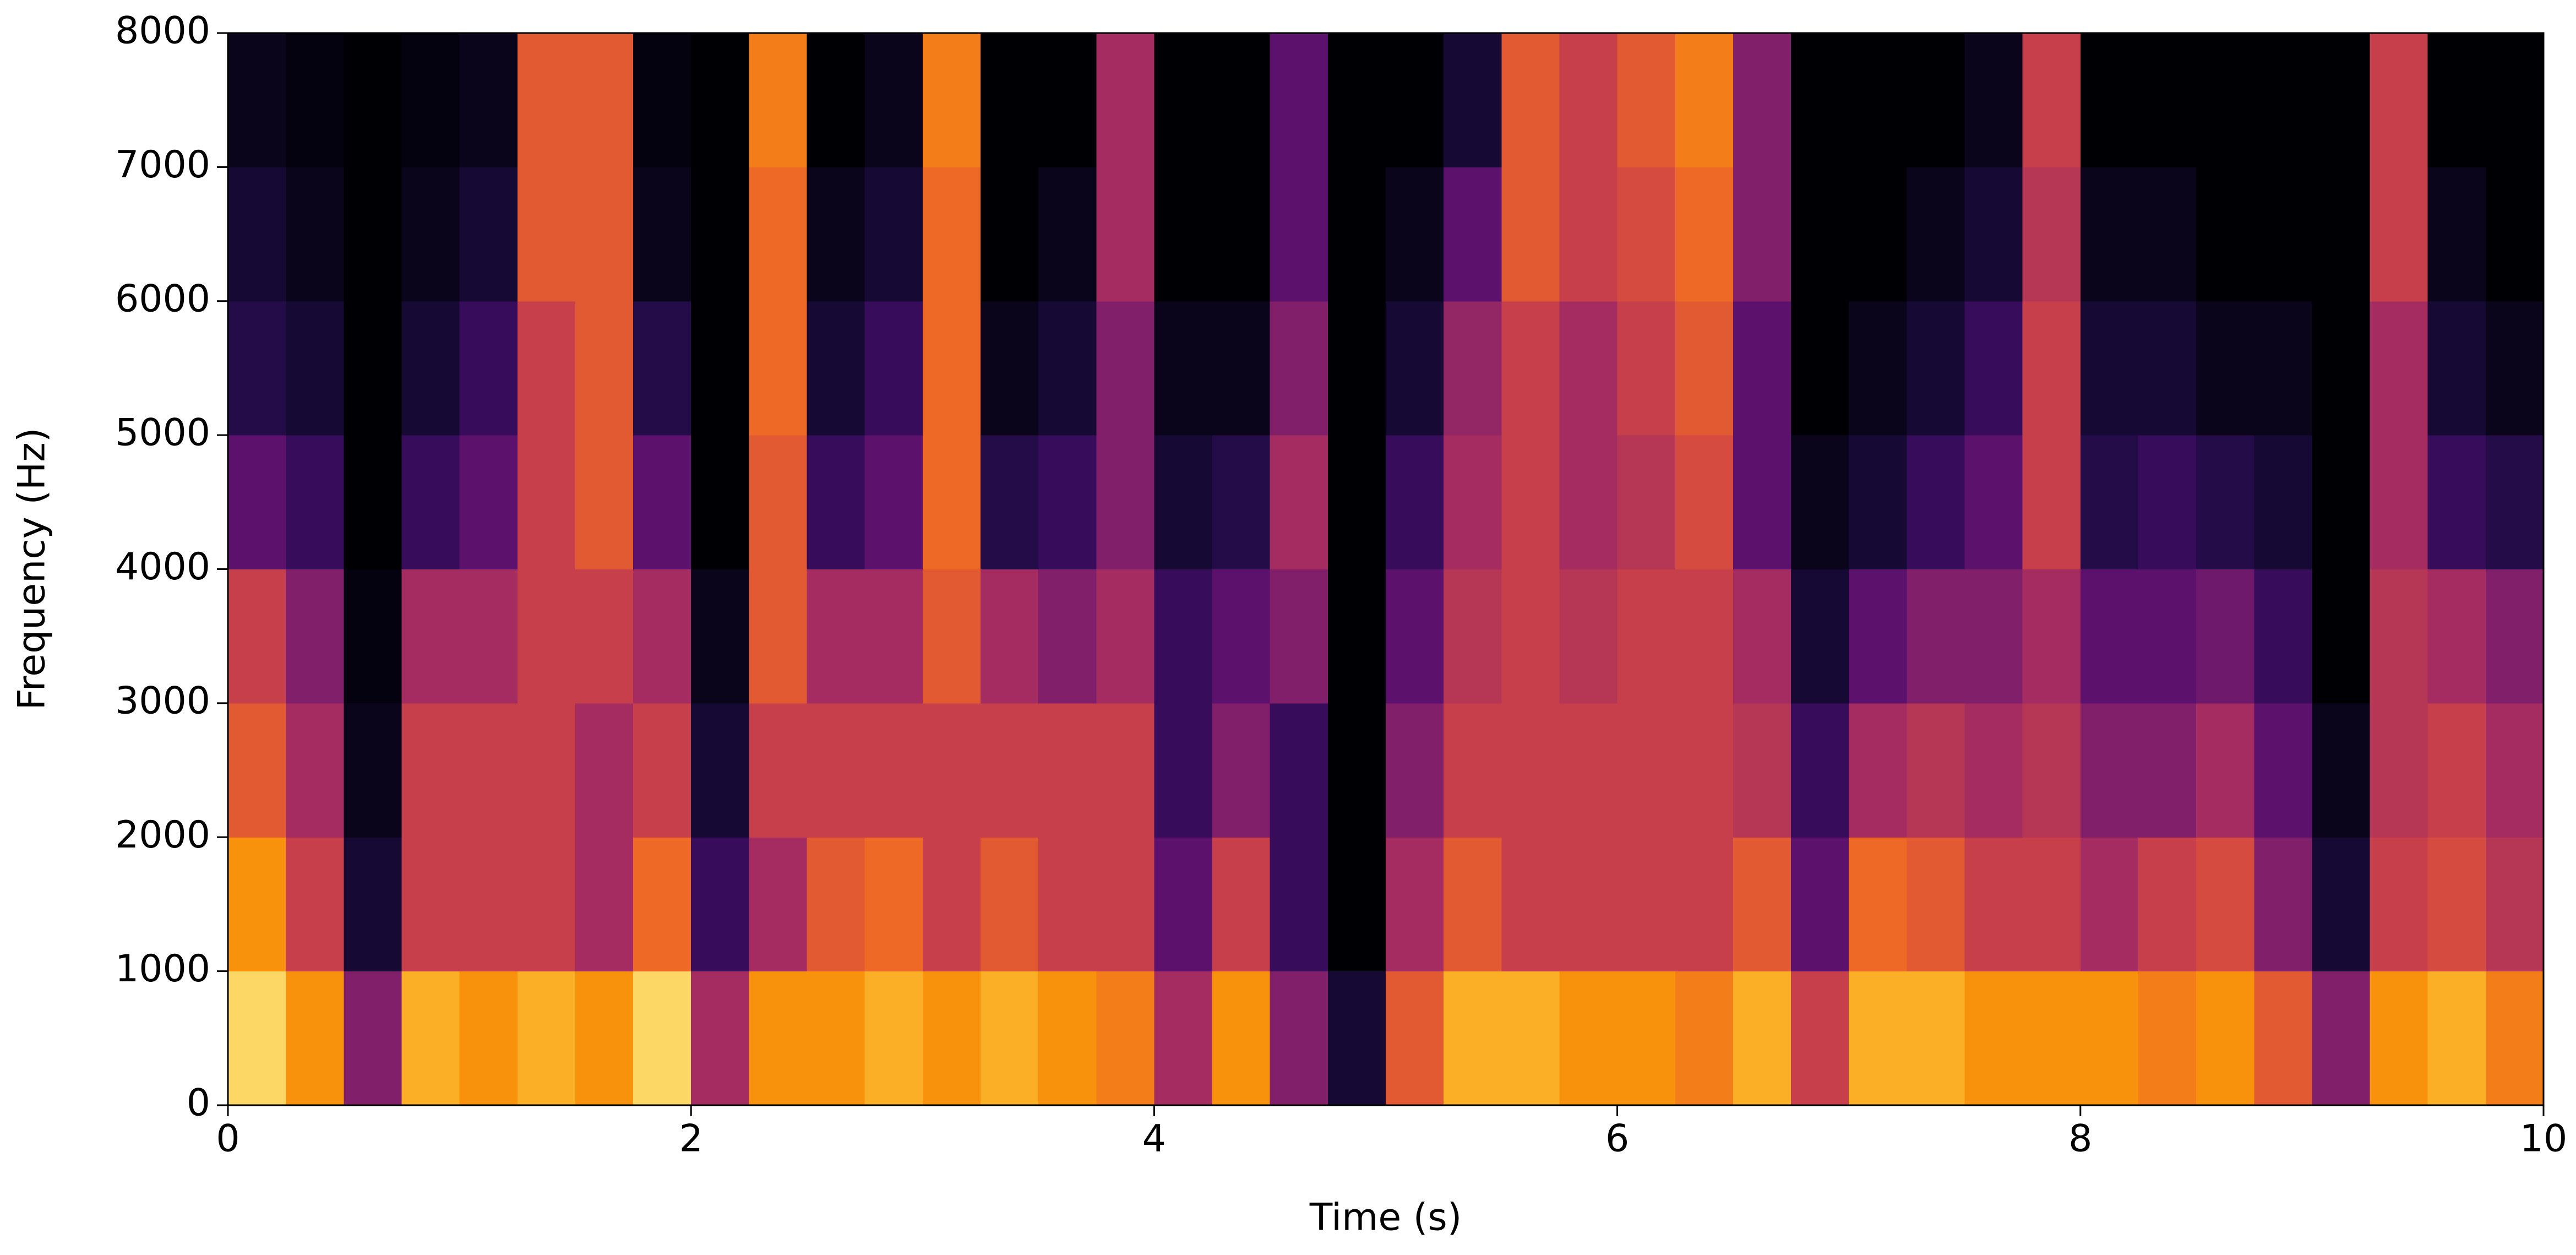 This screenshot has width=2576, height=1255. What do you see at coordinates (227, 1139) in the screenshot?
I see `x-tick-label: 0` at bounding box center [227, 1139].